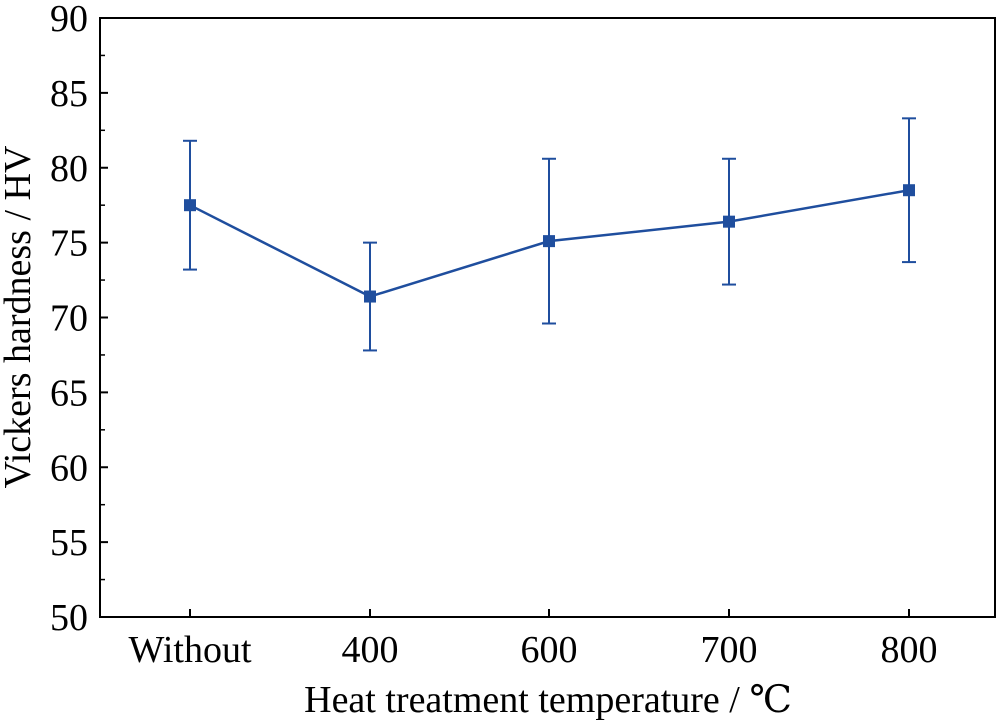 The height and width of the screenshot is (724, 1000). I want to click on data-markers, so click(549, 243).